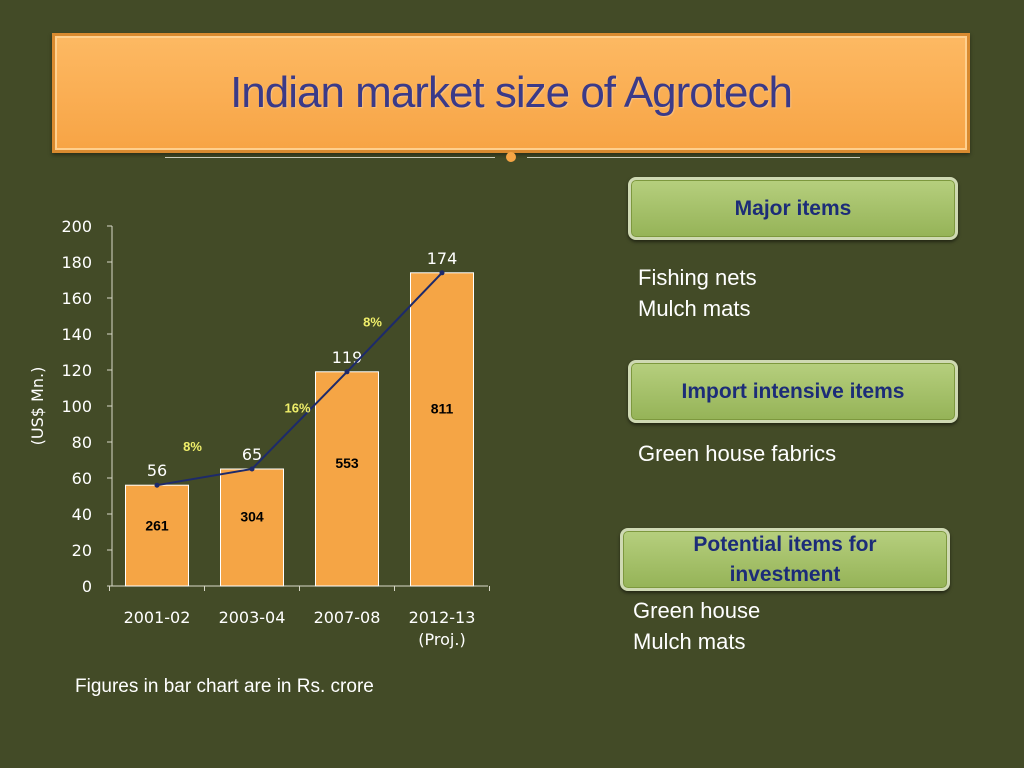 The height and width of the screenshot is (768, 1024). Describe the element at coordinates (511, 157) in the screenshot. I see `title-rule-dot` at that location.